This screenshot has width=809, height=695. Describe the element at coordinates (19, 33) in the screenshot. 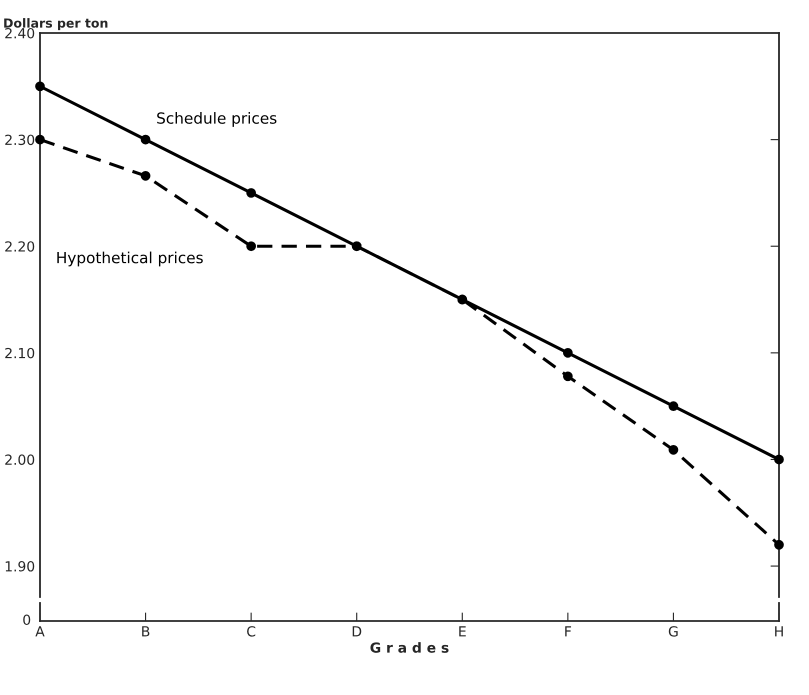

I see `y-tick-label: 2.40` at that location.